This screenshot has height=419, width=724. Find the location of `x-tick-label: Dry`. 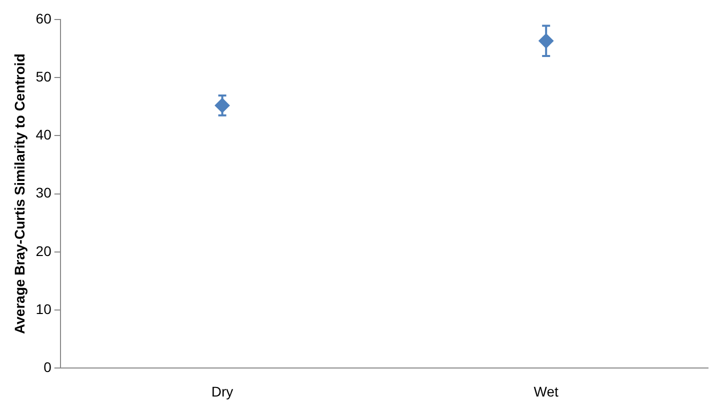

x-tick-label: Dry is located at coordinates (222, 391).